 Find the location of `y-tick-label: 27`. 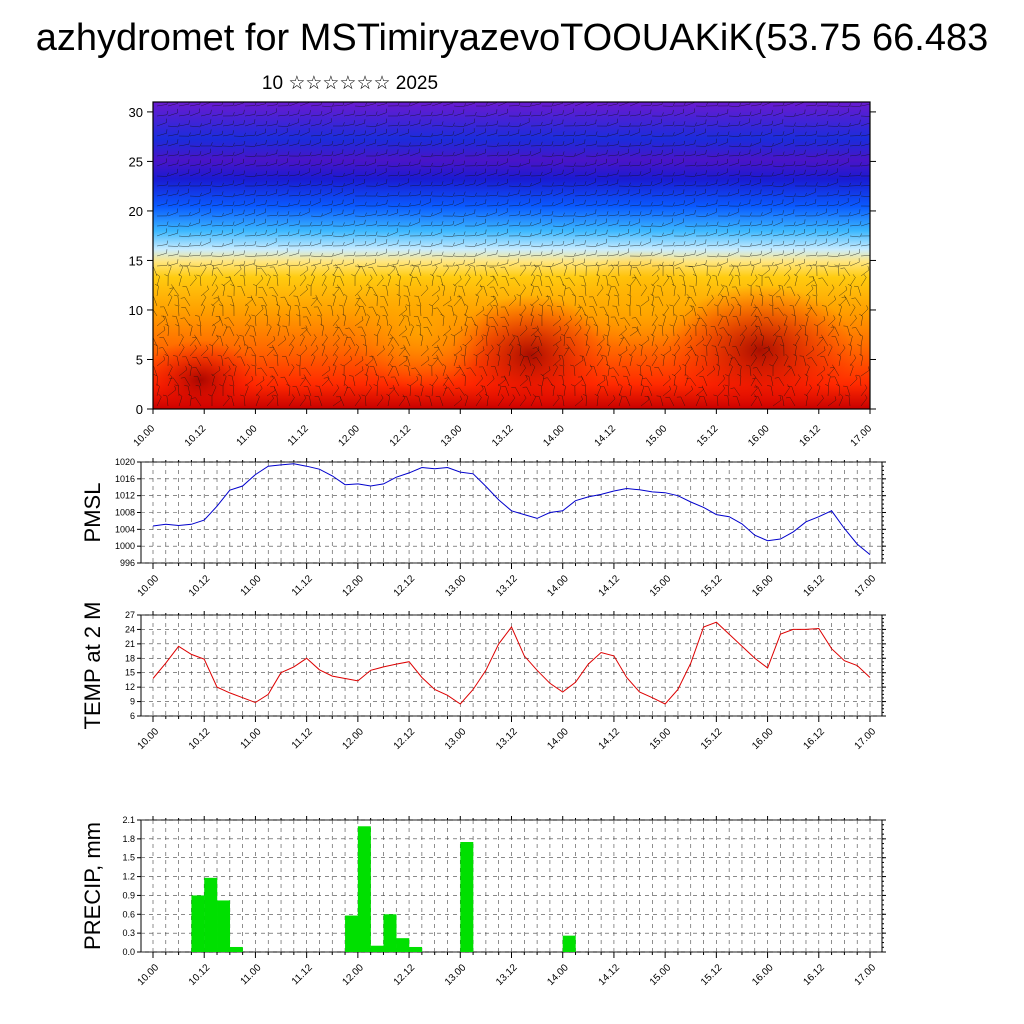

y-tick-label: 27 is located at coordinates (130, 615).